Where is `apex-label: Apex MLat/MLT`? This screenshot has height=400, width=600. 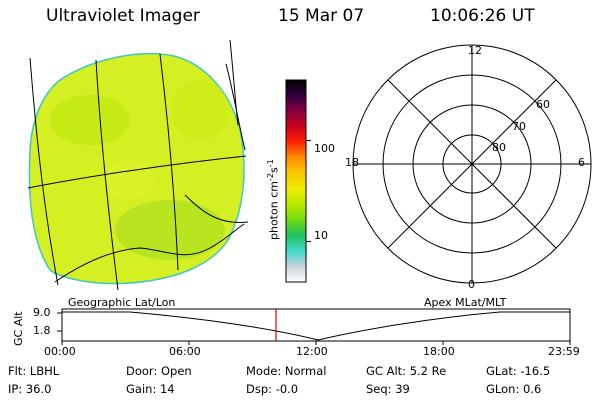 apex-label: Apex MLat/MLT is located at coordinates (465, 302).